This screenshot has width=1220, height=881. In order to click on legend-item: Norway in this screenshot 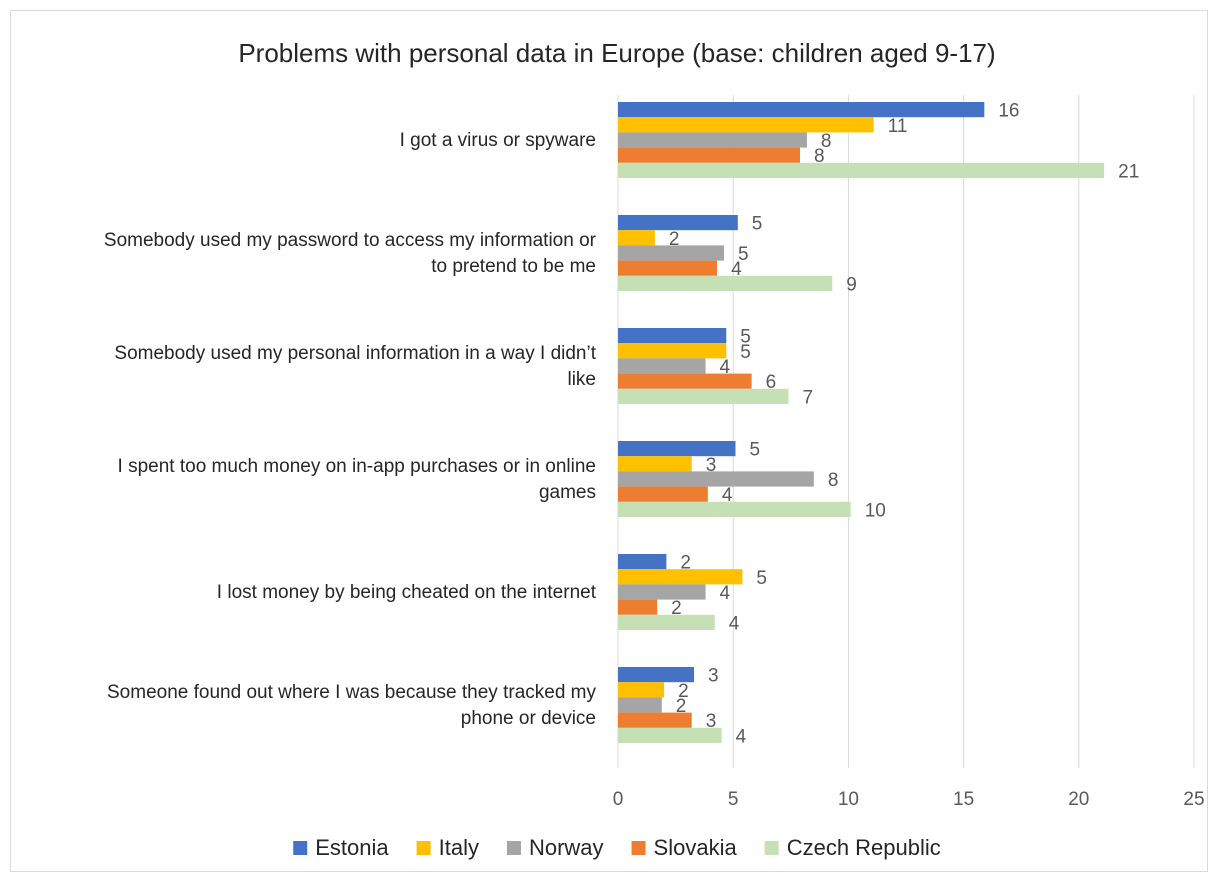, I will do `click(555, 847)`.